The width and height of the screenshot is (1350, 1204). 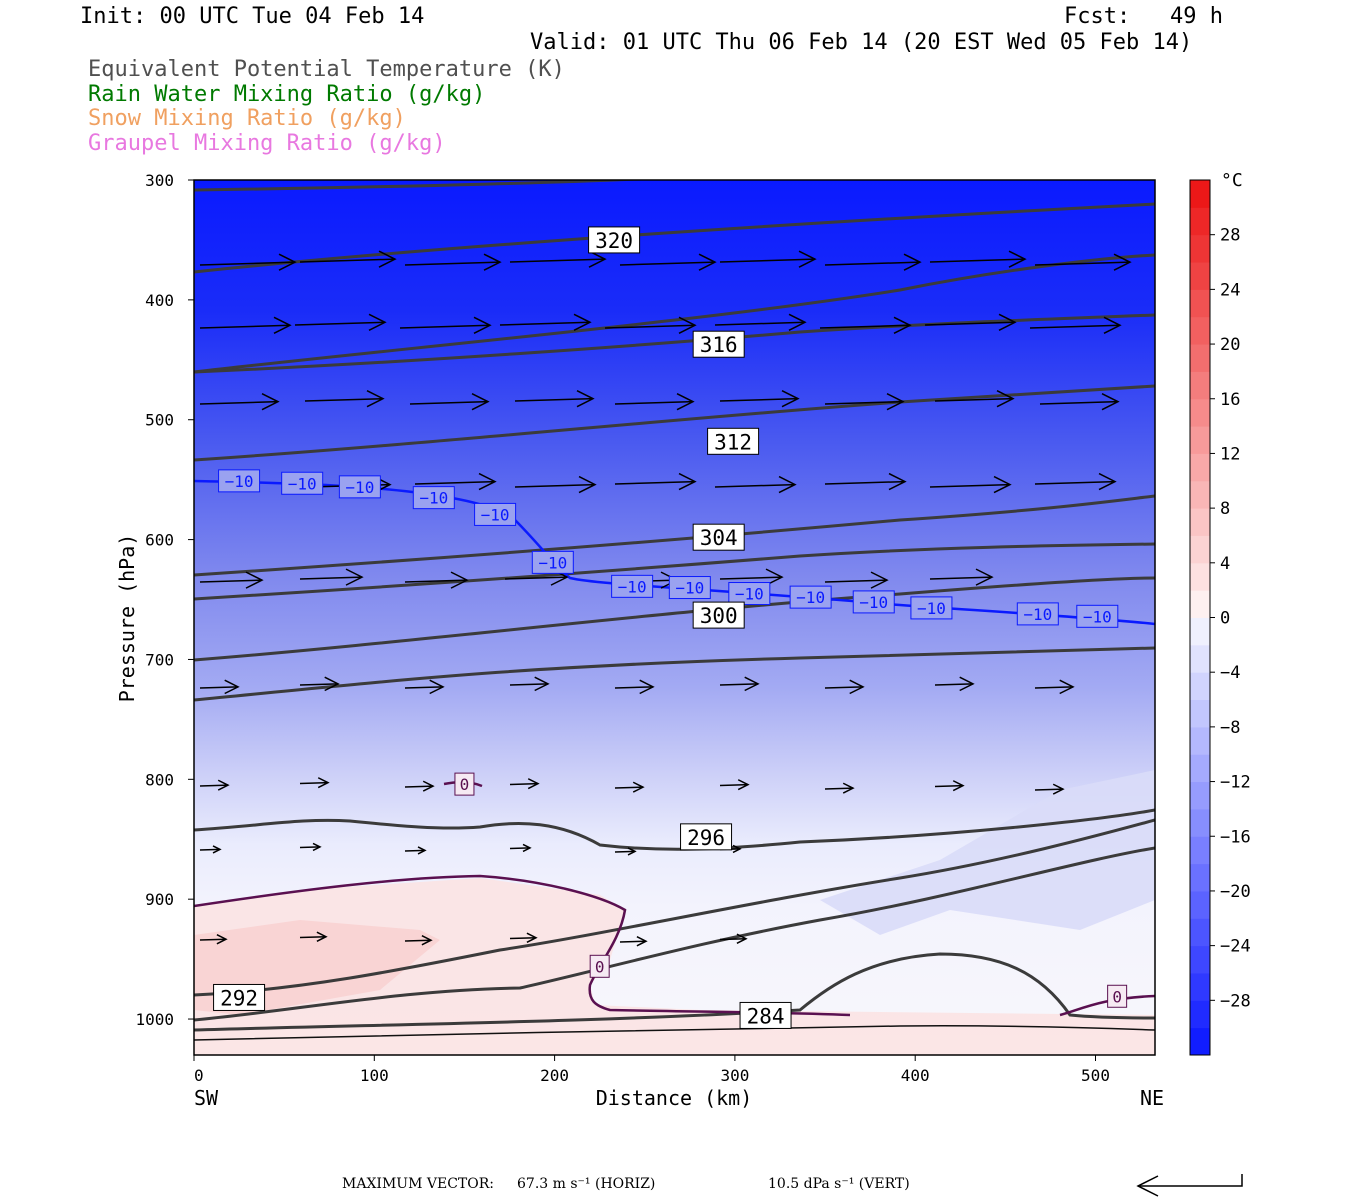 What do you see at coordinates (206, 1098) in the screenshot?
I see `sw-label: SW` at bounding box center [206, 1098].